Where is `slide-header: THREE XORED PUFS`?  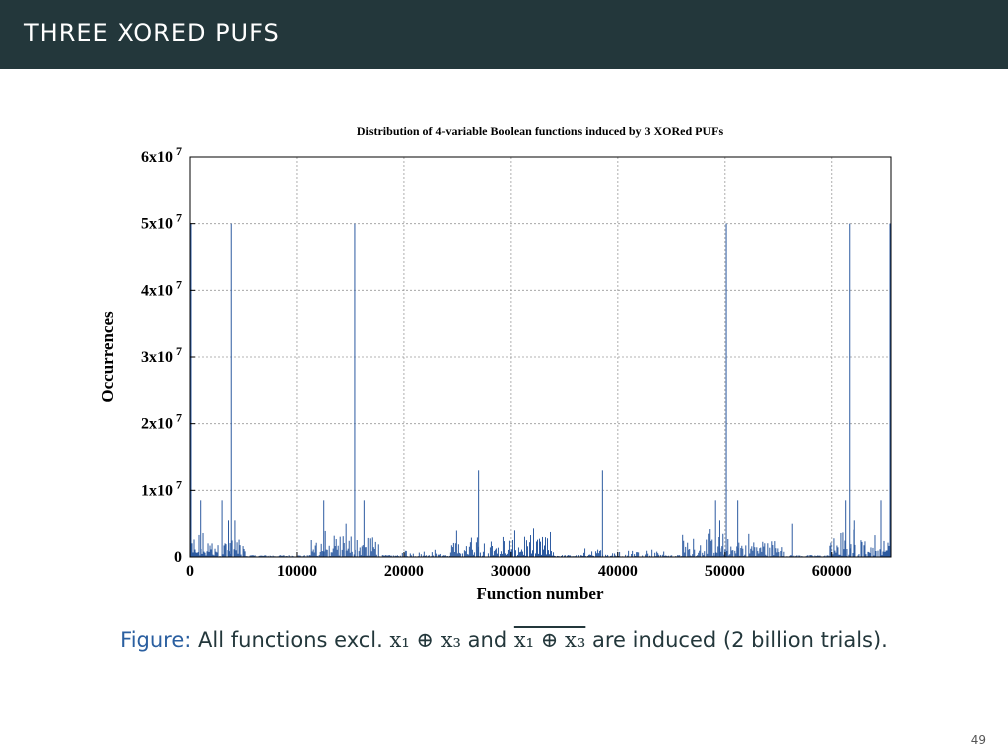 slide-header: THREE XORED PUFS is located at coordinates (504, 34).